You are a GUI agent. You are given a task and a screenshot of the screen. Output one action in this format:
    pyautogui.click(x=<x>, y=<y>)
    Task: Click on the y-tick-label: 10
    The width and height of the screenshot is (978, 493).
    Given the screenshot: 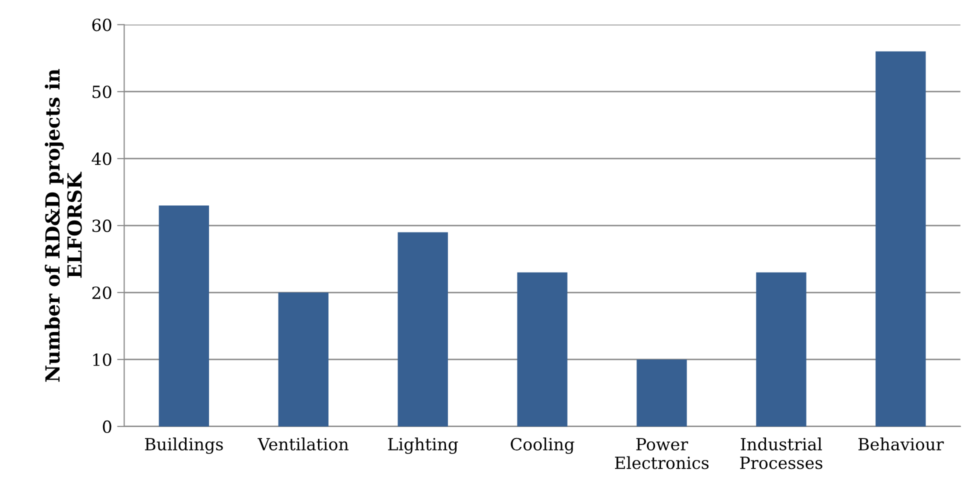 What is the action you would take?
    pyautogui.click(x=102, y=359)
    